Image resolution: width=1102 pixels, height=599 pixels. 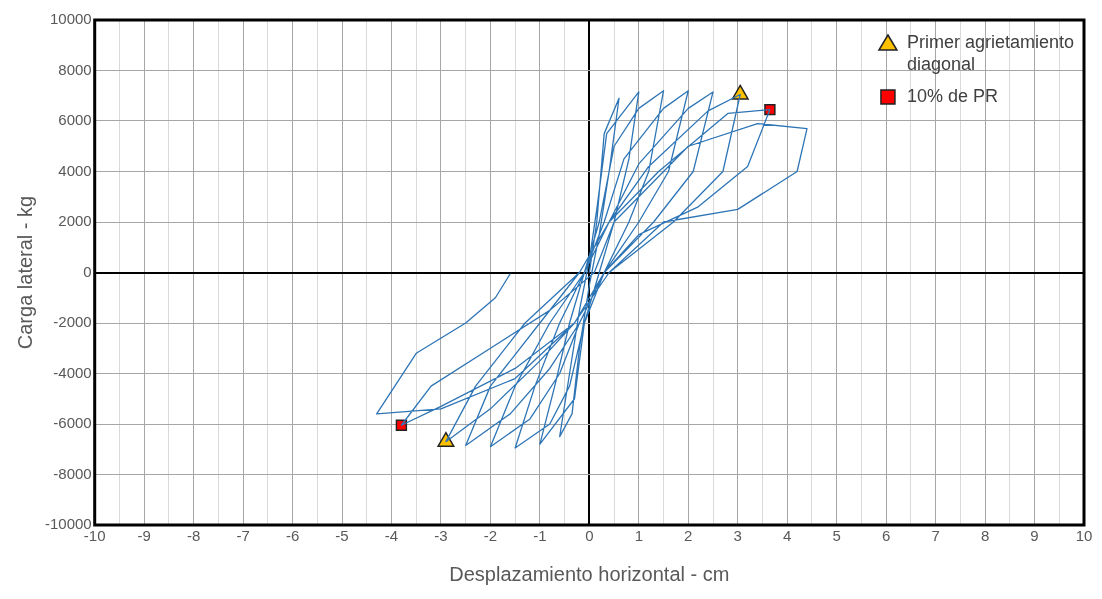 What do you see at coordinates (70, 19) in the screenshot?
I see `y-tick-label: 10000` at bounding box center [70, 19].